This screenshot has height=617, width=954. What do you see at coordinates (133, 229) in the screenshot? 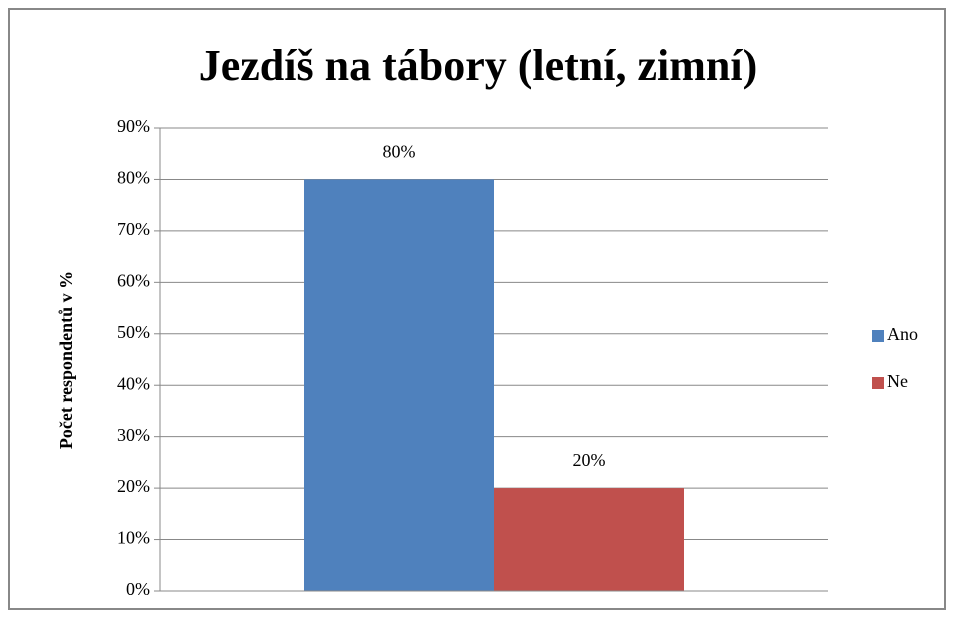
I see `y-tick-label: 70%` at bounding box center [133, 229].